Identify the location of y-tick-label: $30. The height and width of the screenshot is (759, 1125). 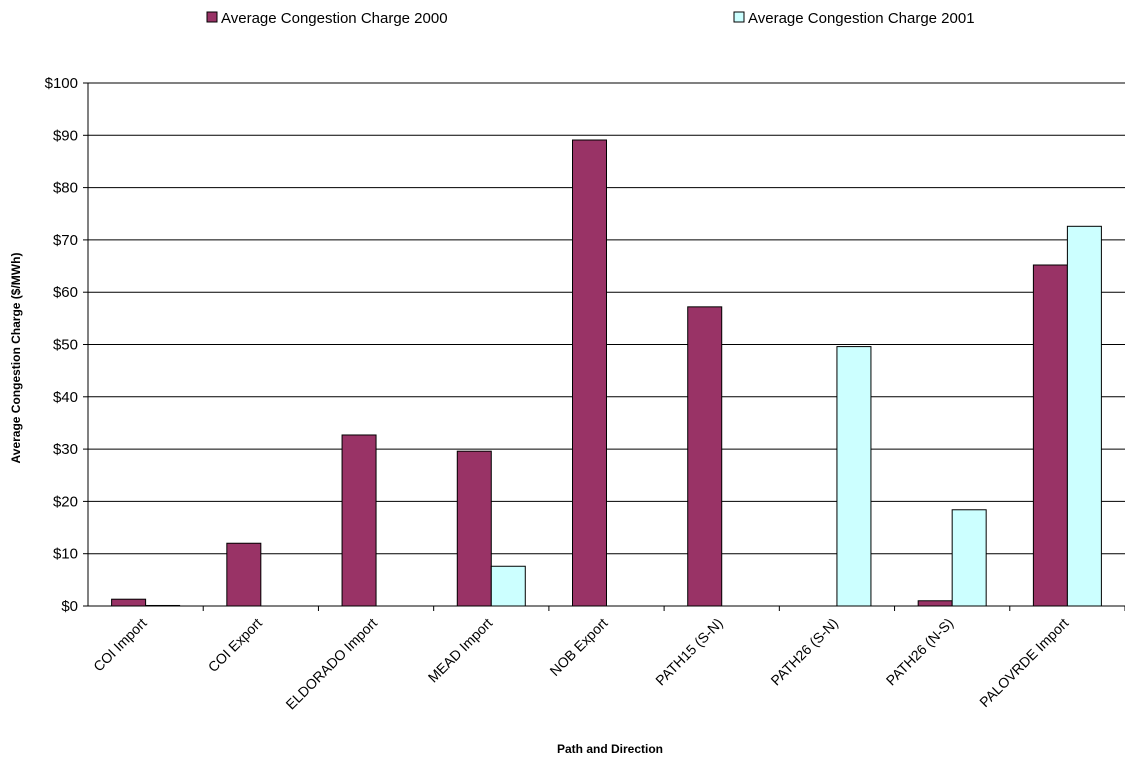
(65, 449).